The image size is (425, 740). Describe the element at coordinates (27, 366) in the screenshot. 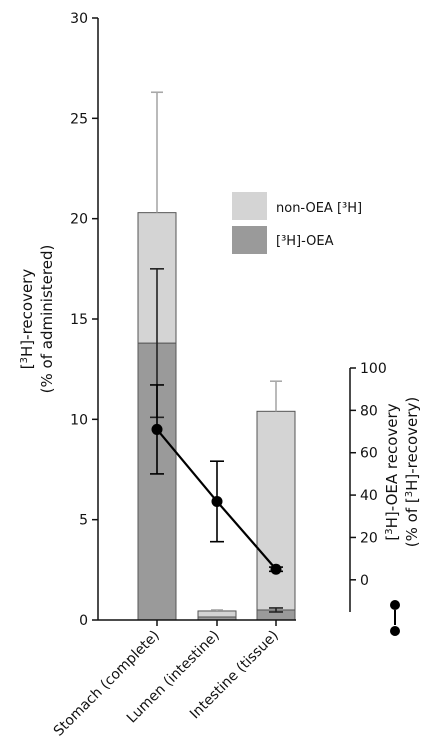

I see `y-left-title-line1-part: [` at that location.